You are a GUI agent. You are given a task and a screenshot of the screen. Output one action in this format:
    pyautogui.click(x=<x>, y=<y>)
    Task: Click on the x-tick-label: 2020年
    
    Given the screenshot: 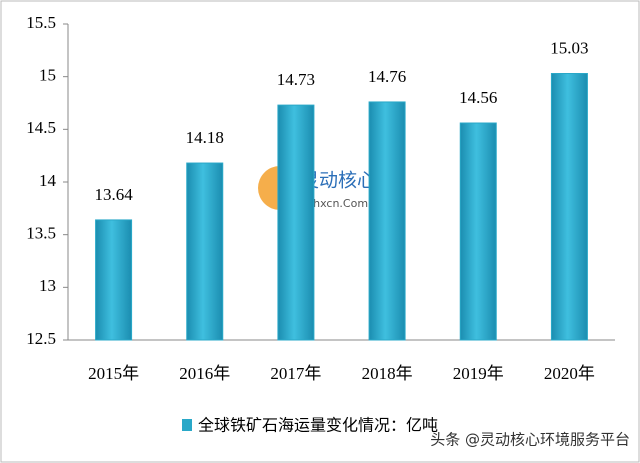 What is the action you would take?
    pyautogui.click(x=569, y=373)
    